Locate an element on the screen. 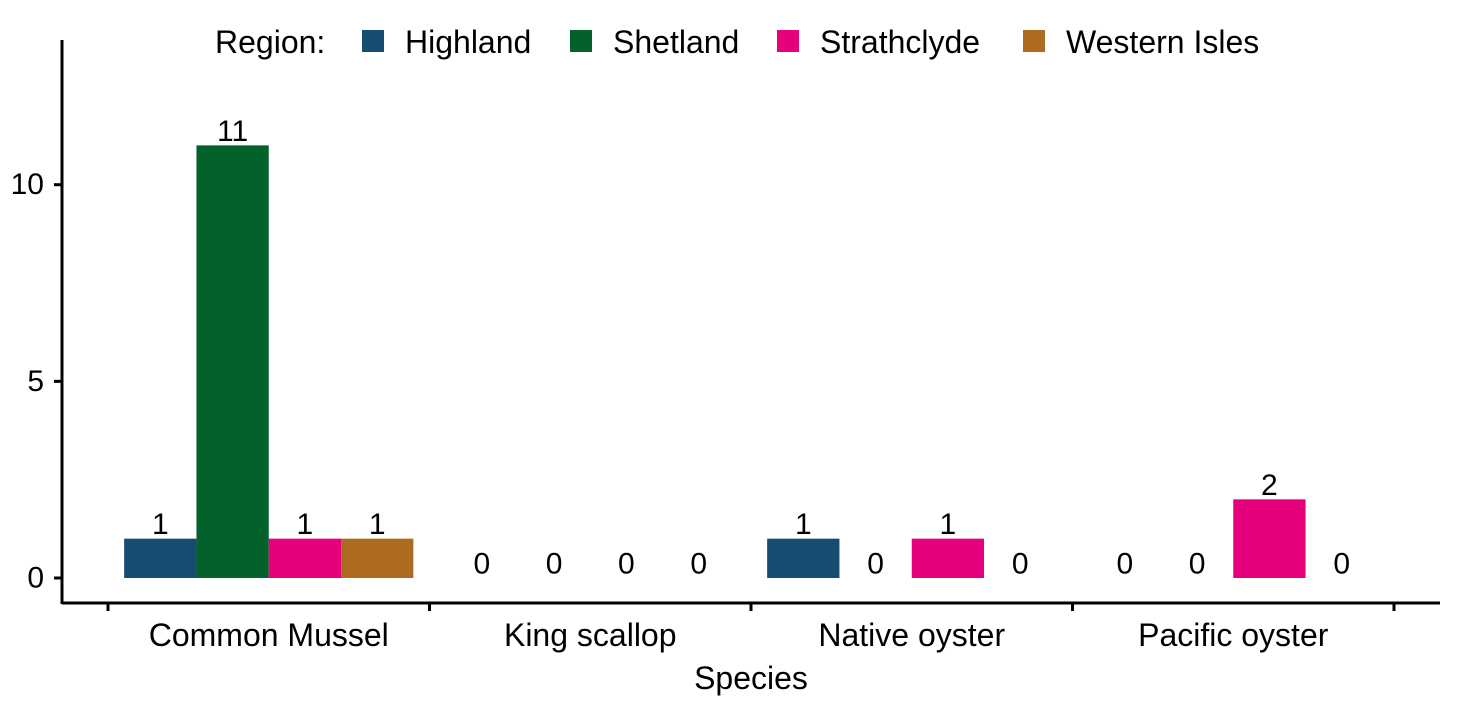  legend-title: Region: is located at coordinates (270, 42).